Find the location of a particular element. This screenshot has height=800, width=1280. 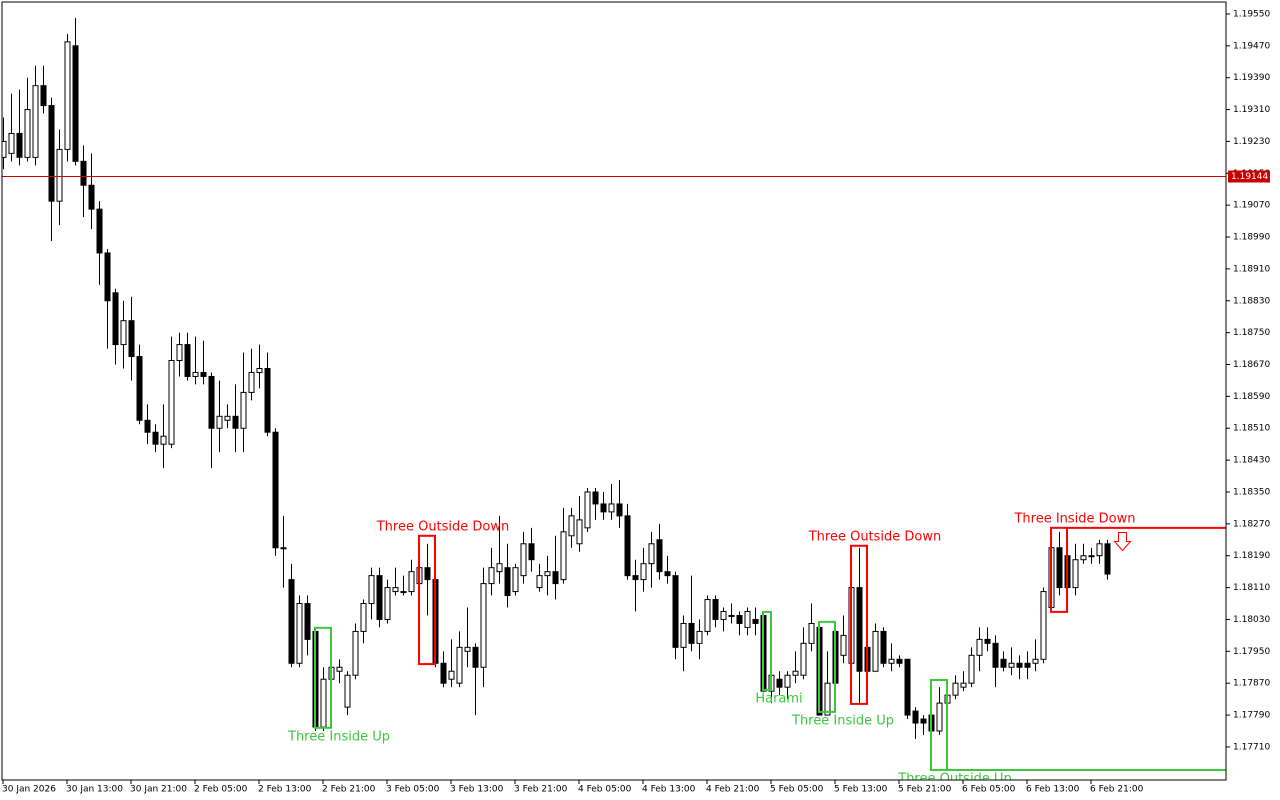

y-tick-label: 1.19310 is located at coordinates (1251, 110).